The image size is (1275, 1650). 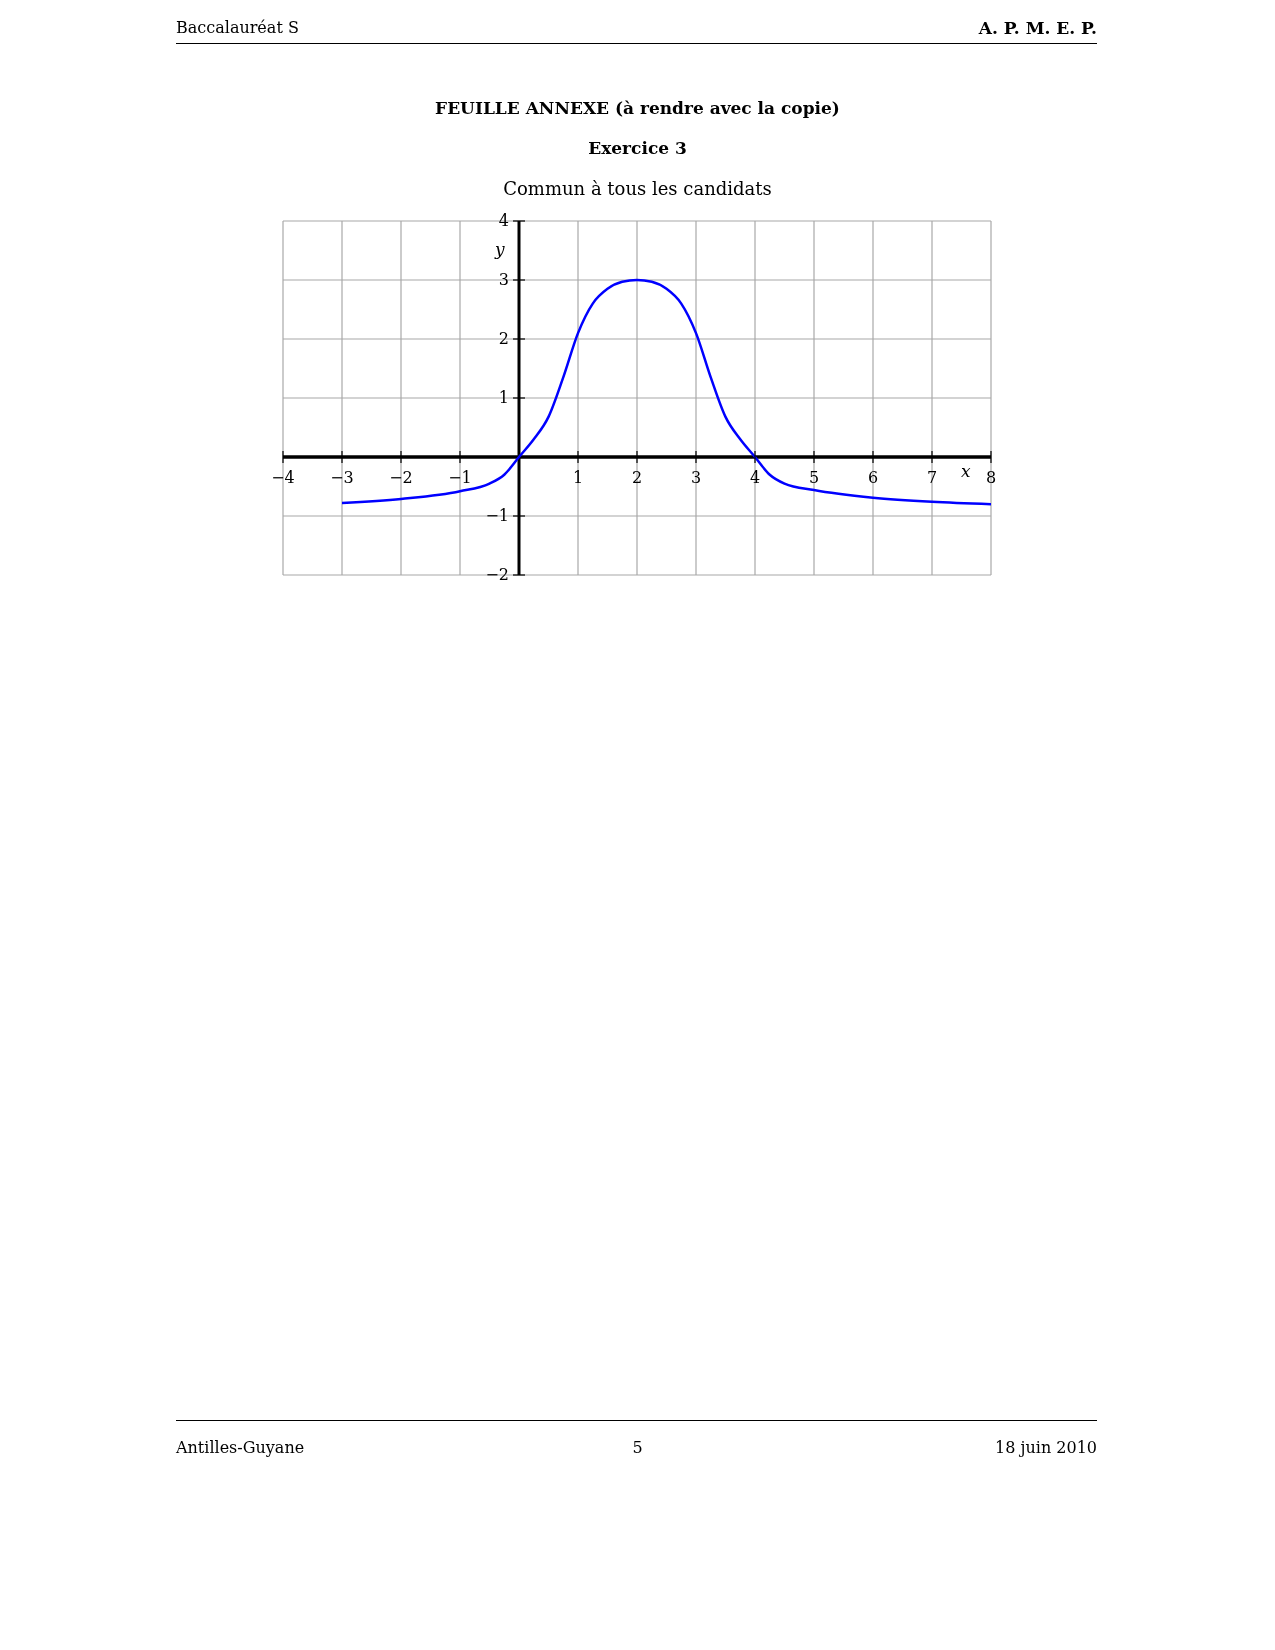 I want to click on x-tick-label: 8, so click(x=991, y=477).